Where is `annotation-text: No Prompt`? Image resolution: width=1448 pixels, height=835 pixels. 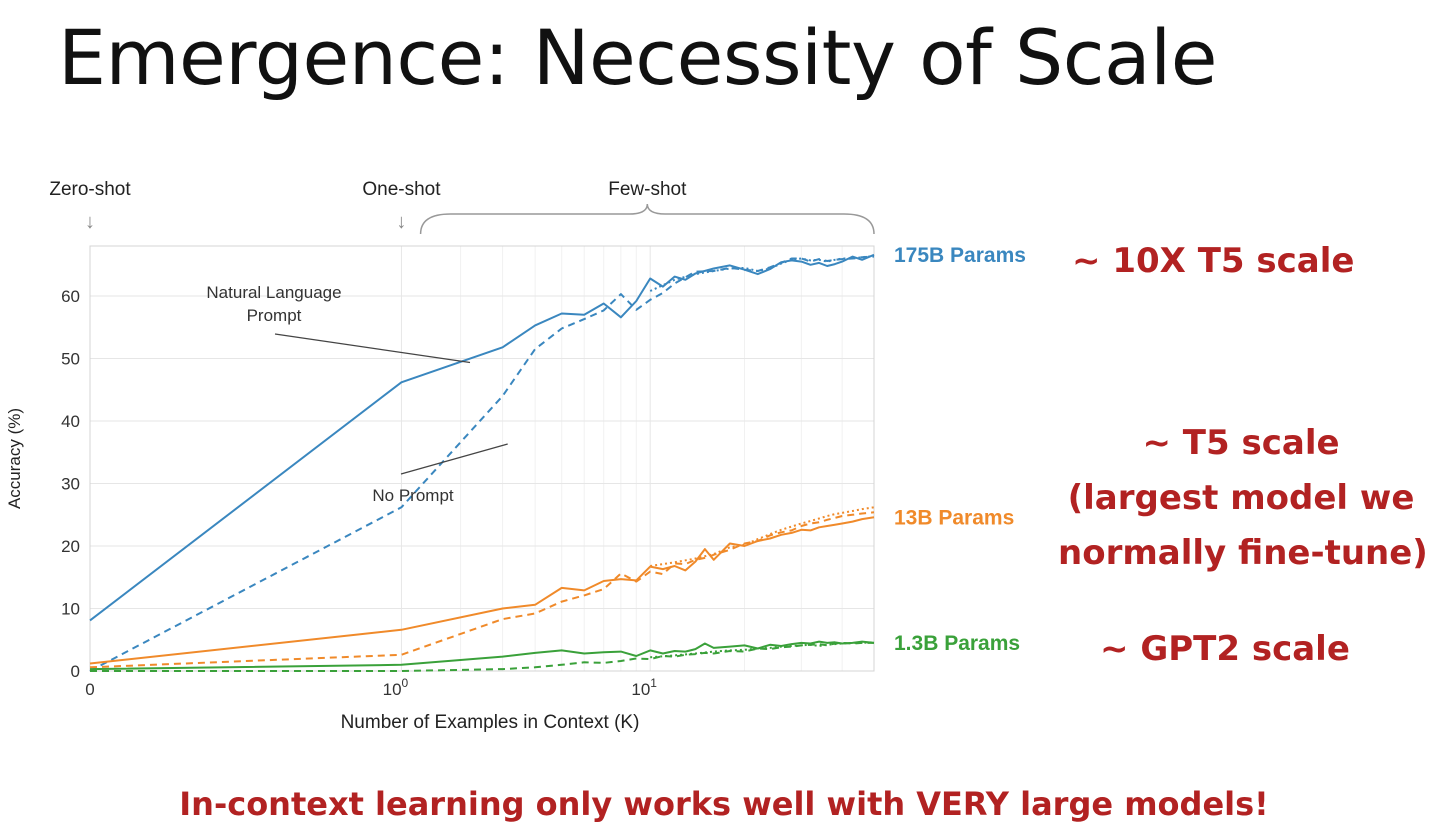 annotation-text: No Prompt is located at coordinates (413, 495).